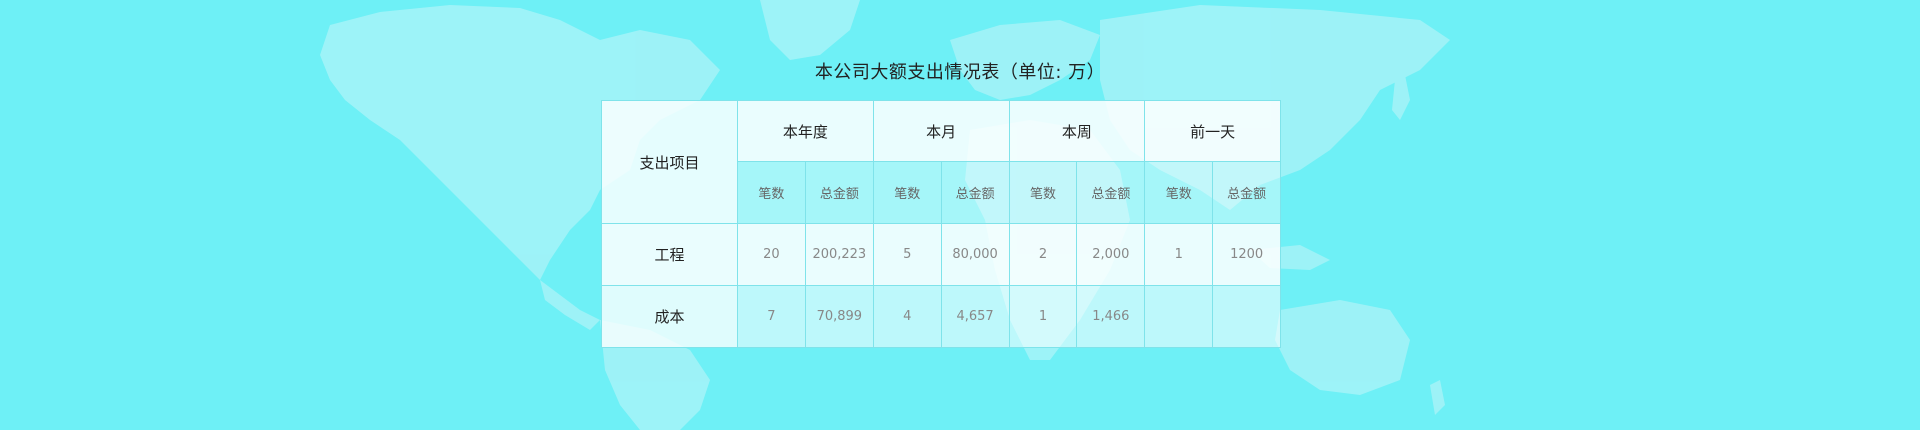 This screenshot has height=430, width=1920. I want to click on header-row-periods: 支出项目 本年度 本月 本周 前一天, so click(941, 162).